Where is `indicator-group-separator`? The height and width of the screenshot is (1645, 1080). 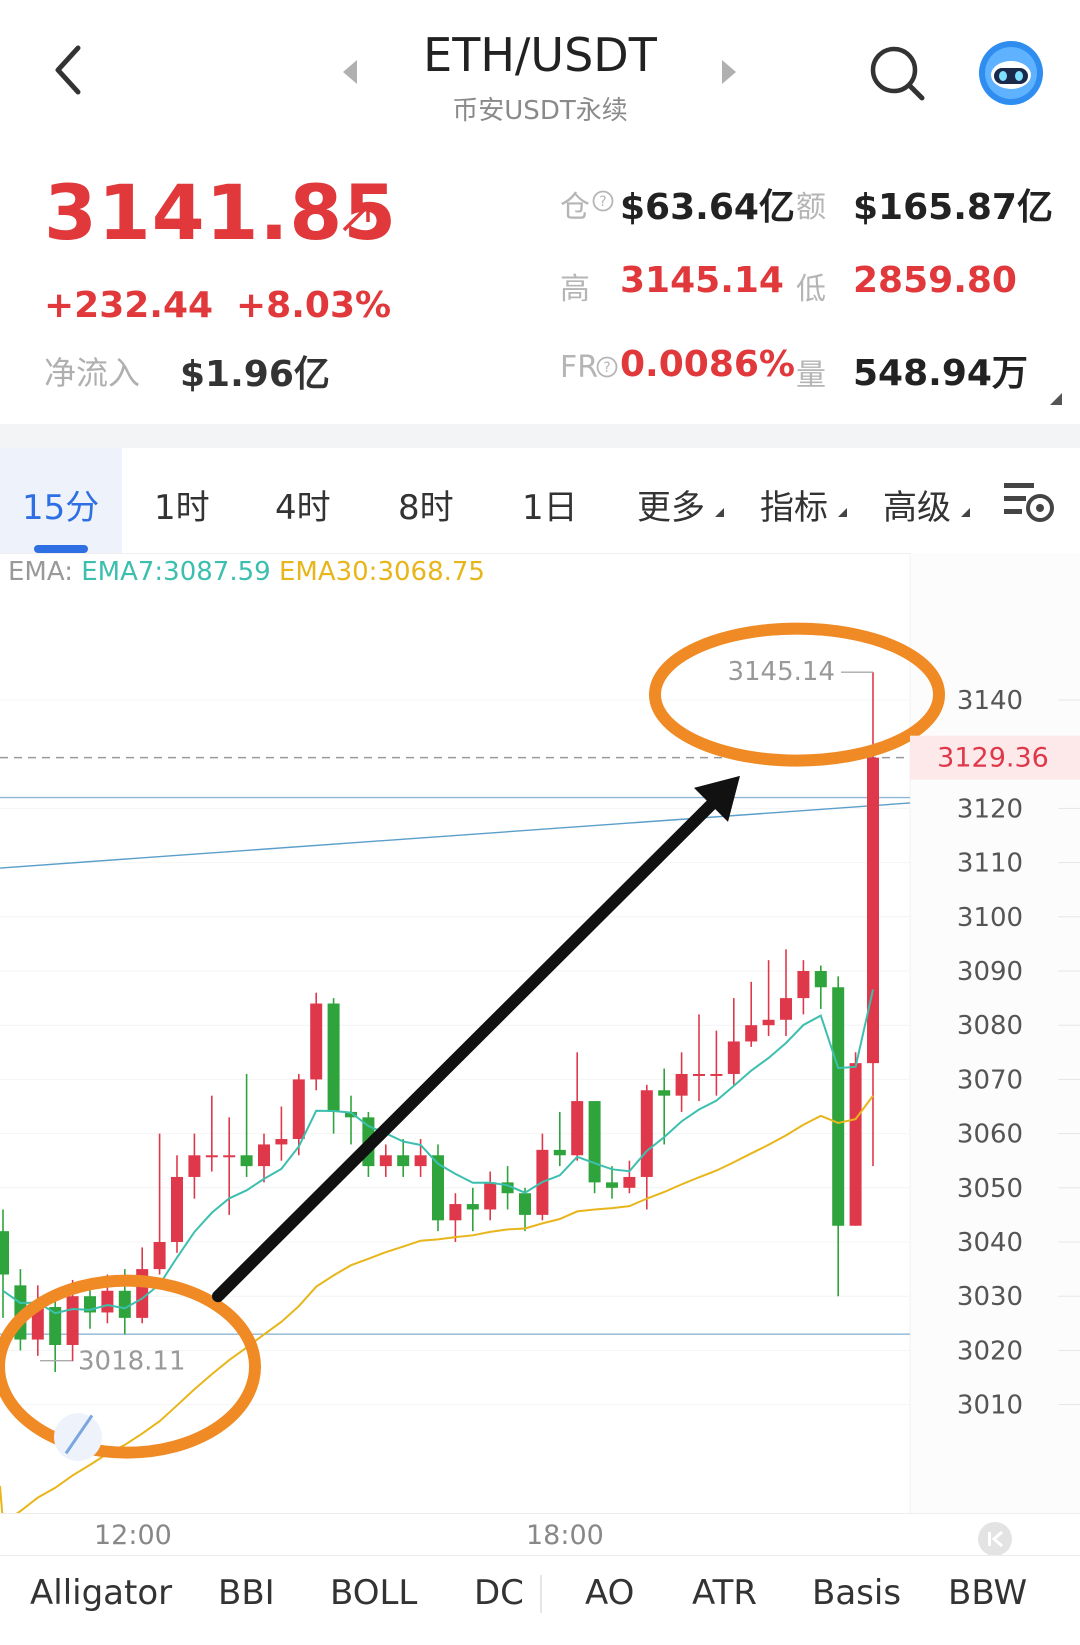 indicator-group-separator is located at coordinates (541, 1594).